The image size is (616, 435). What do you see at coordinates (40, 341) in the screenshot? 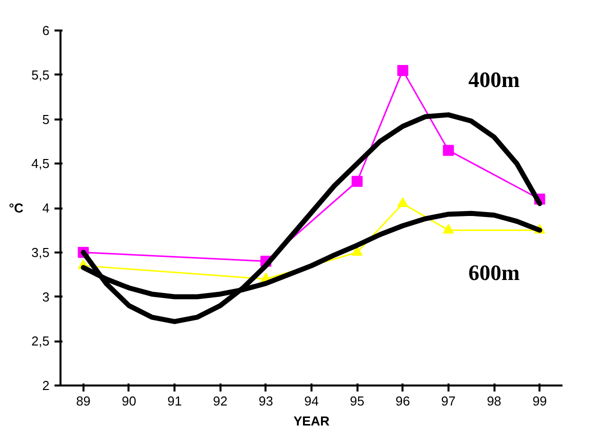
I see `y-tick-label: 2,5` at bounding box center [40, 341].